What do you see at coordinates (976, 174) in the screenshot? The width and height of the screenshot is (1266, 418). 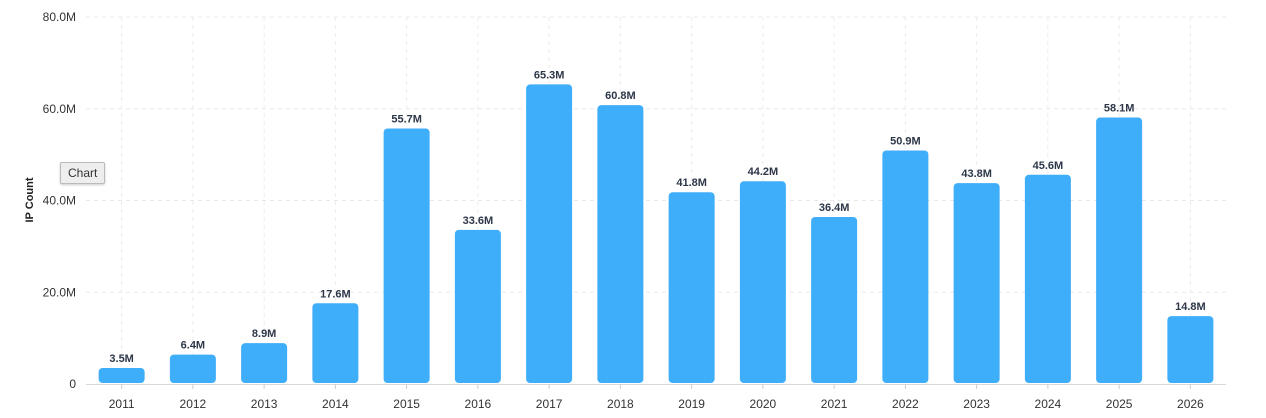 I see `data-label-2023: 43.8M` at bounding box center [976, 174].